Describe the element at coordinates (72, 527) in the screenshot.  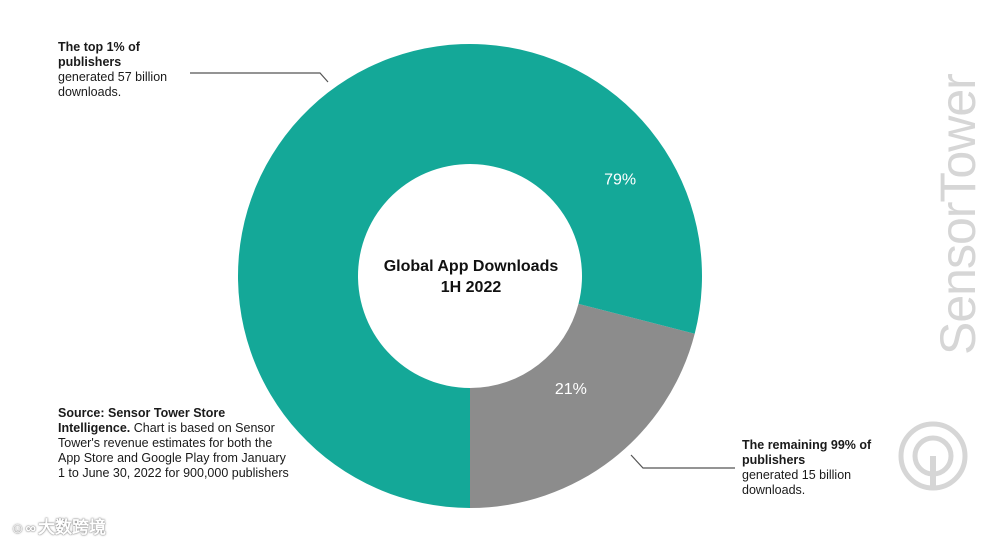
I see `watermark-text: 大数跨境` at that location.